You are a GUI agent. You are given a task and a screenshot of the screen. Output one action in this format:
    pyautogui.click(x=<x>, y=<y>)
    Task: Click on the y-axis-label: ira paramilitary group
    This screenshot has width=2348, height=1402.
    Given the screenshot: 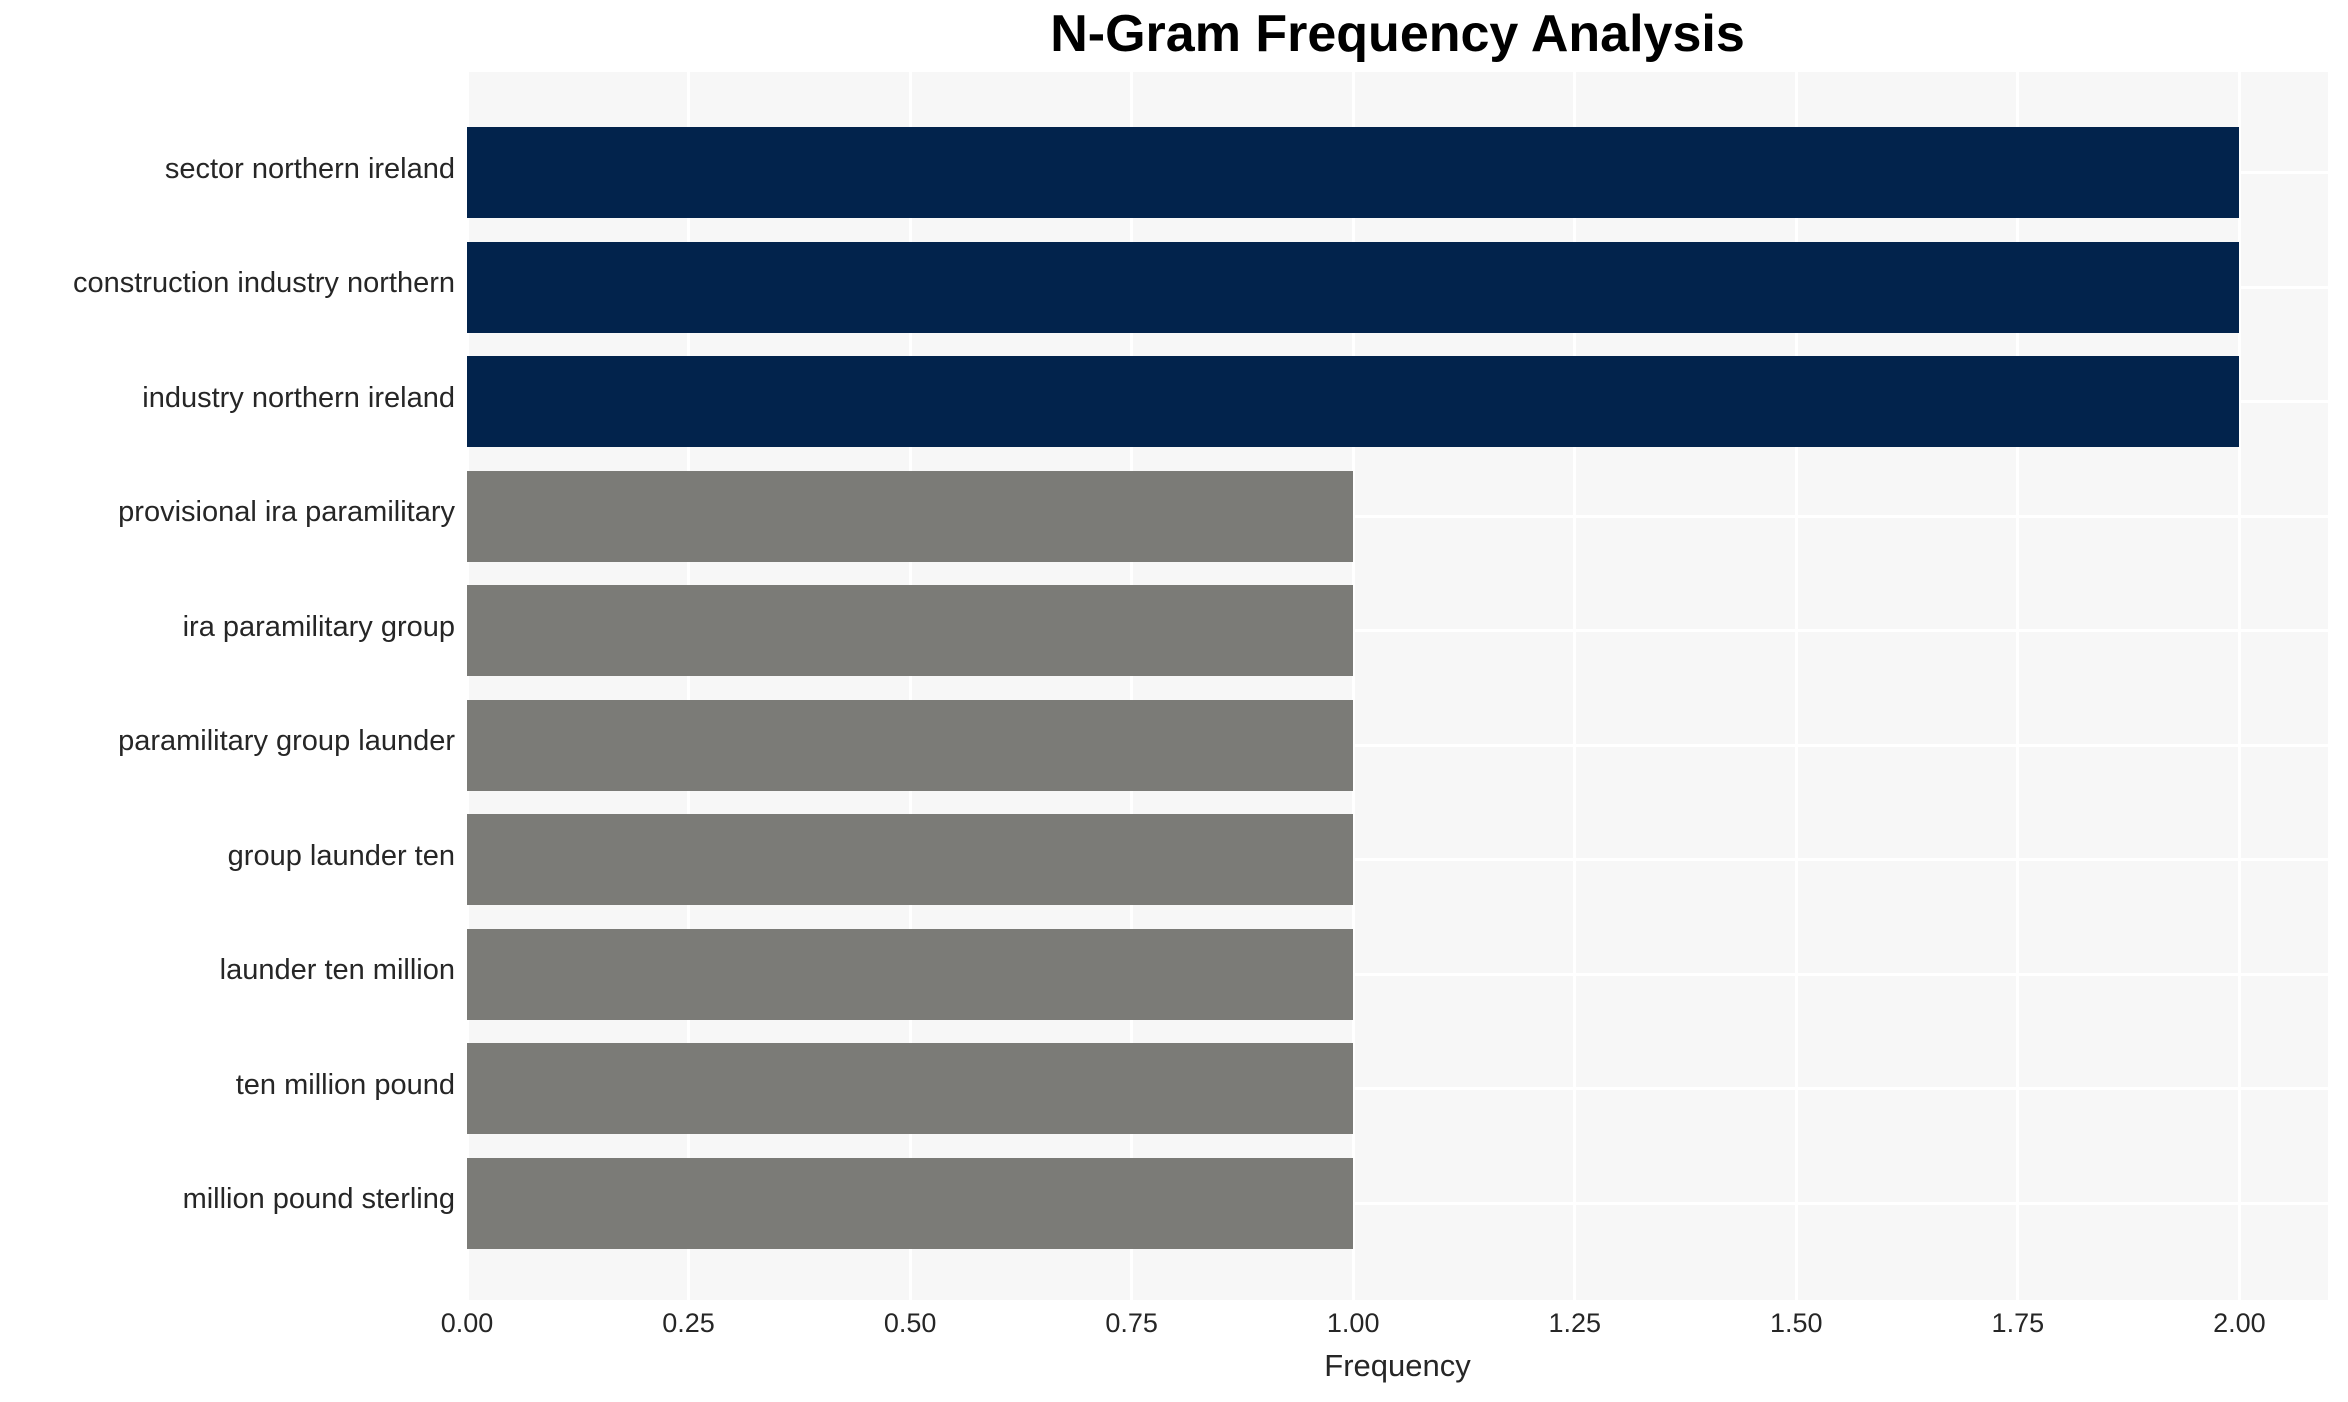 What is the action you would take?
    pyautogui.click(x=318, y=626)
    